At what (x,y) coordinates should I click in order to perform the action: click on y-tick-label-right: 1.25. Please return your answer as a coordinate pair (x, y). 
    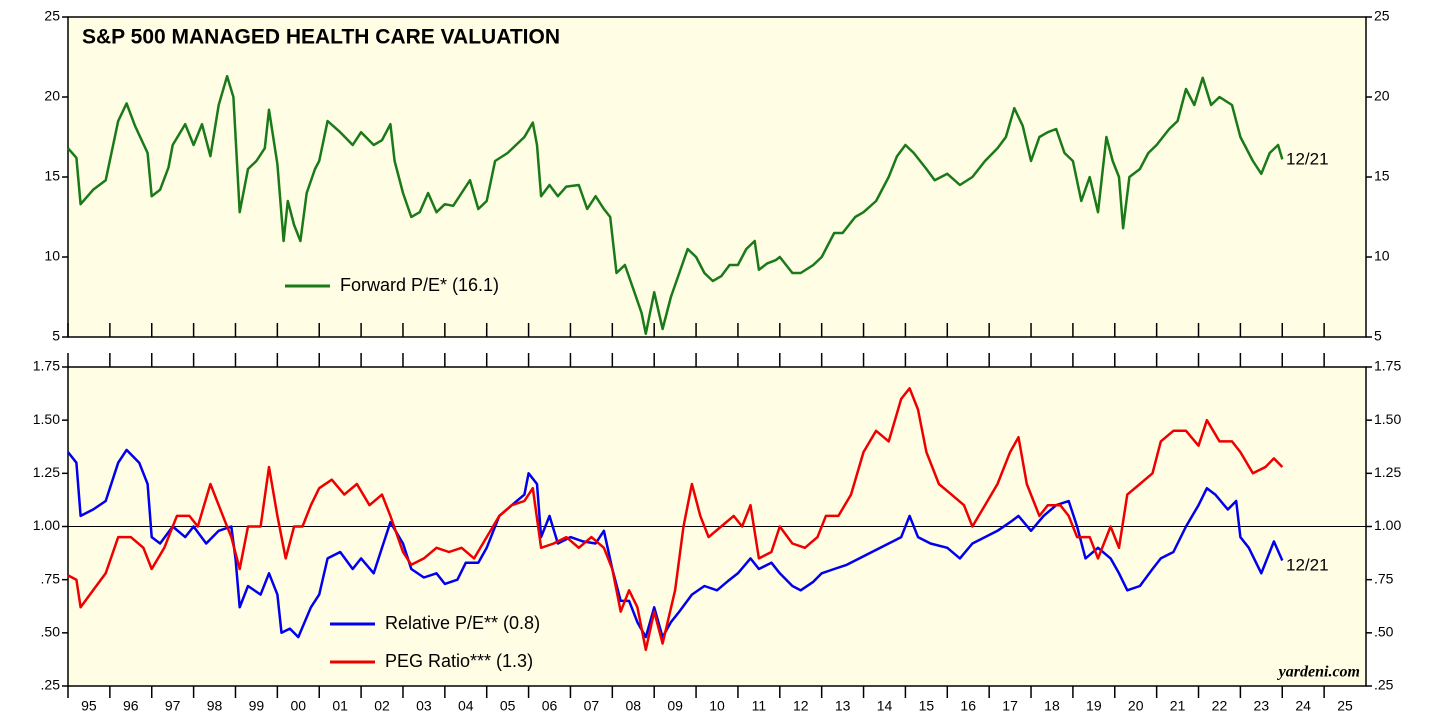
    Looking at the image, I should click on (1387, 472).